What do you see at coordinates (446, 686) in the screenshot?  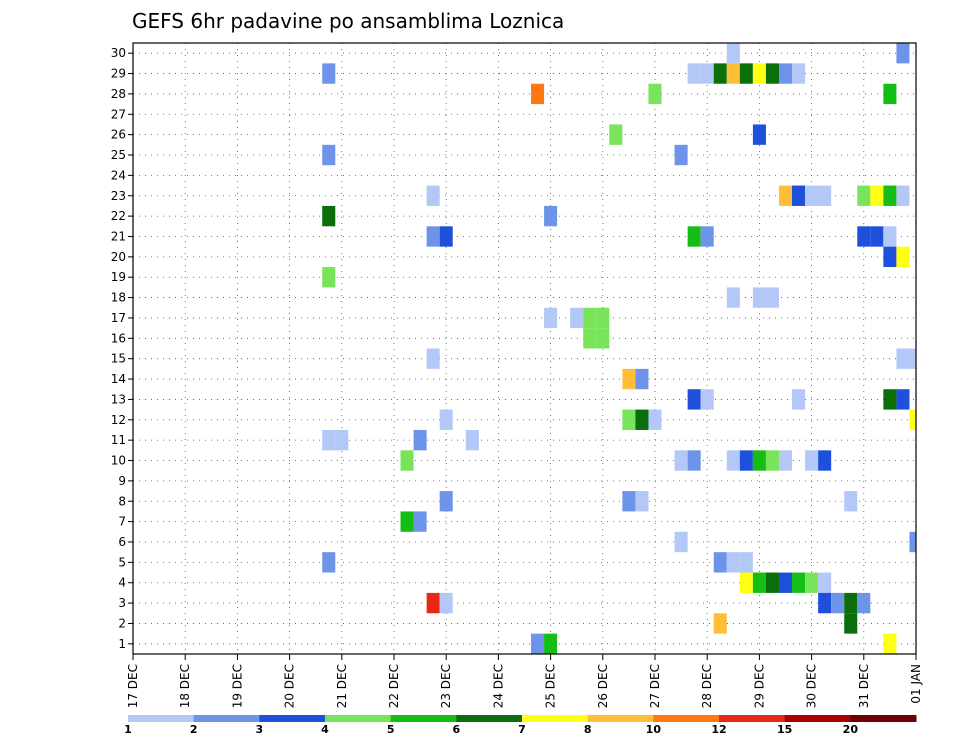 I see `x-tick-label: 23 DEC` at bounding box center [446, 686].